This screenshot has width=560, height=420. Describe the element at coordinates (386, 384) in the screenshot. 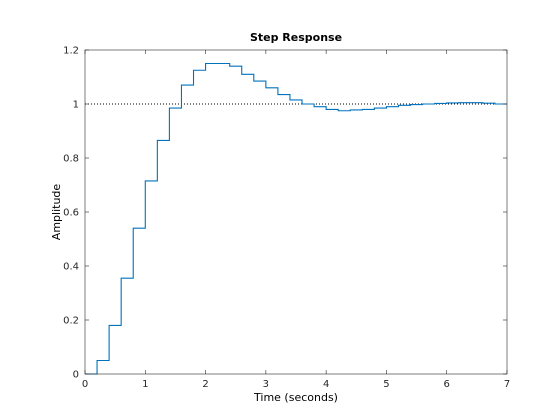

I see `x-tick-label: 5` at that location.